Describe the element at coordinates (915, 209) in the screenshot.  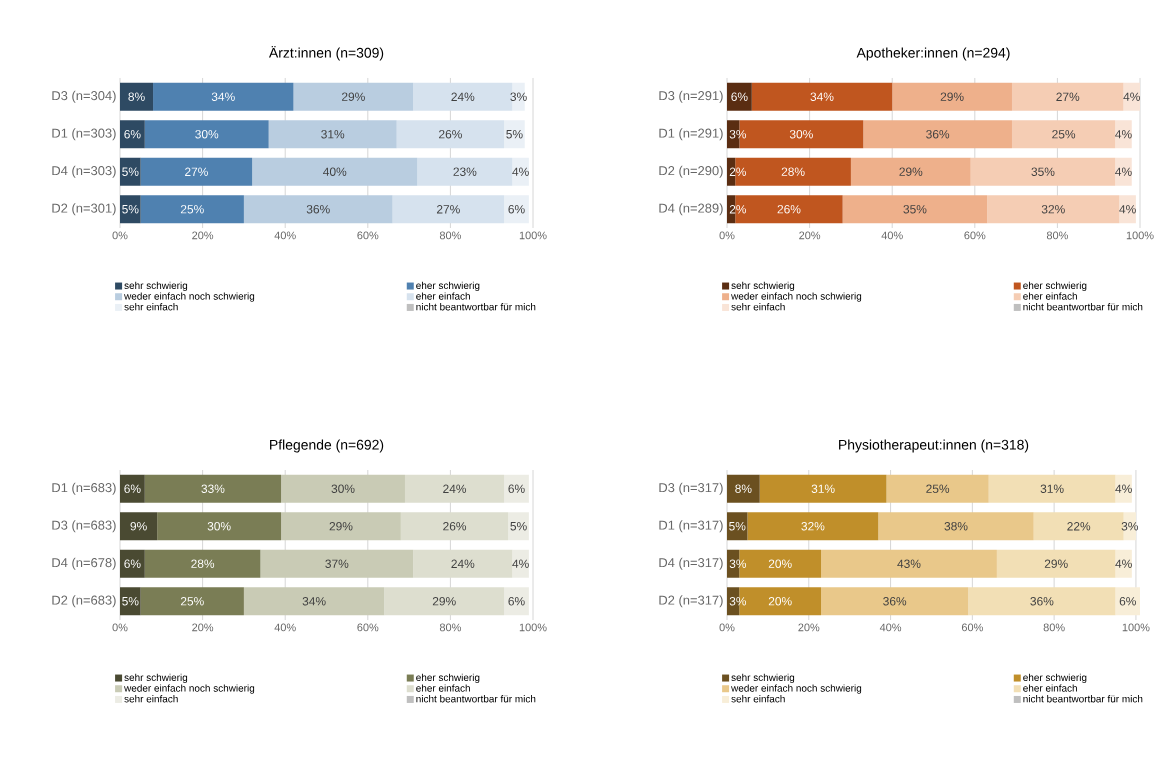
I see `data-label: 35%` at that location.